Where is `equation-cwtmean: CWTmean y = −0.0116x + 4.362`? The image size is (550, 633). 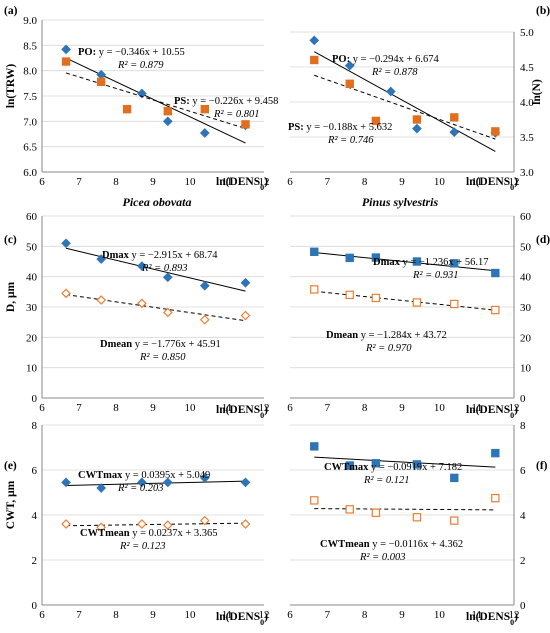 equation-cwtmean: CWTmean y = −0.0116x + 4.362 is located at coordinates (391, 544).